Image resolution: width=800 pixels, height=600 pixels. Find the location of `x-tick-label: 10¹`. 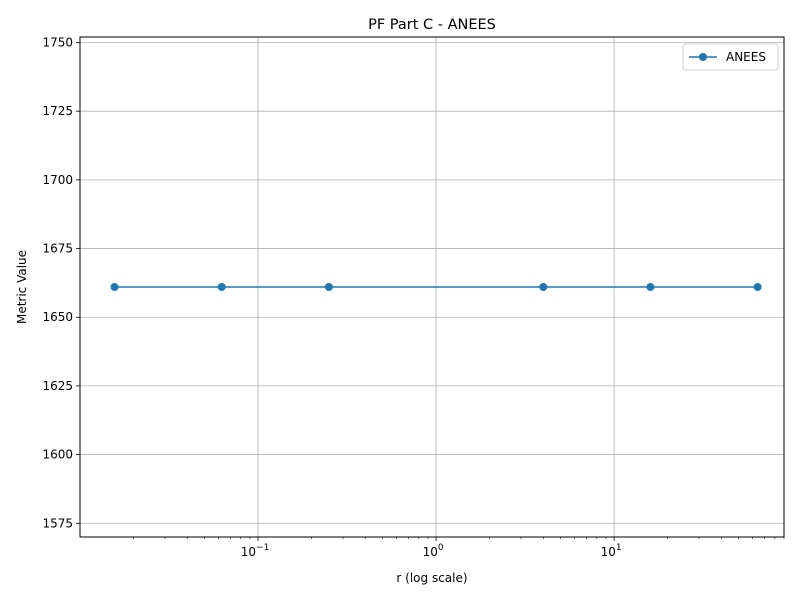

x-tick-label: 10¹ is located at coordinates (611, 551).